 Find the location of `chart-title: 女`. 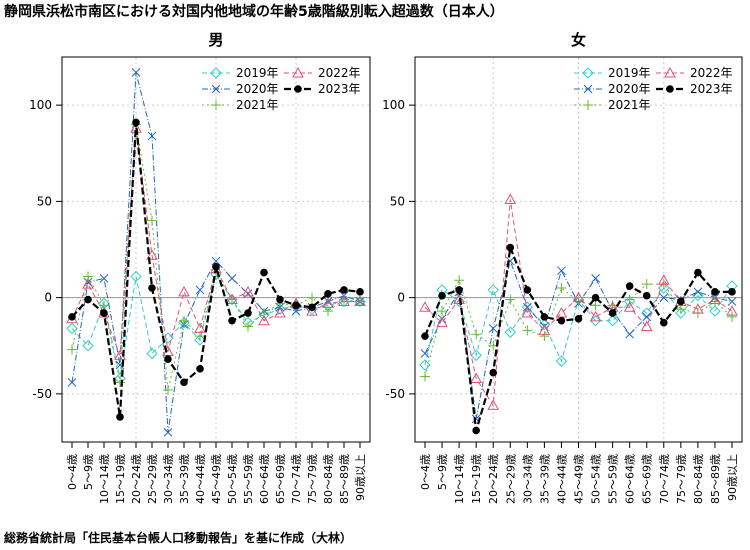

chart-title: 女 is located at coordinates (578, 40).